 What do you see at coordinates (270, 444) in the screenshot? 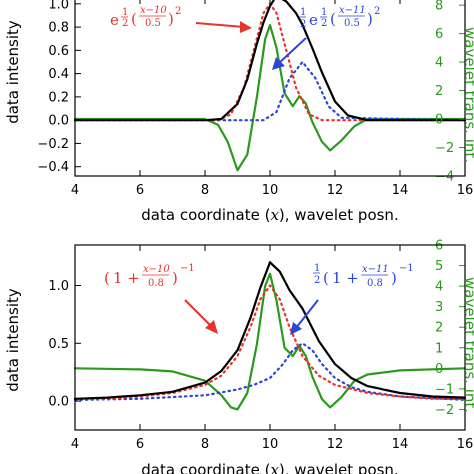
I see `bottom-x-tick-label: 10` at bounding box center [270, 444].